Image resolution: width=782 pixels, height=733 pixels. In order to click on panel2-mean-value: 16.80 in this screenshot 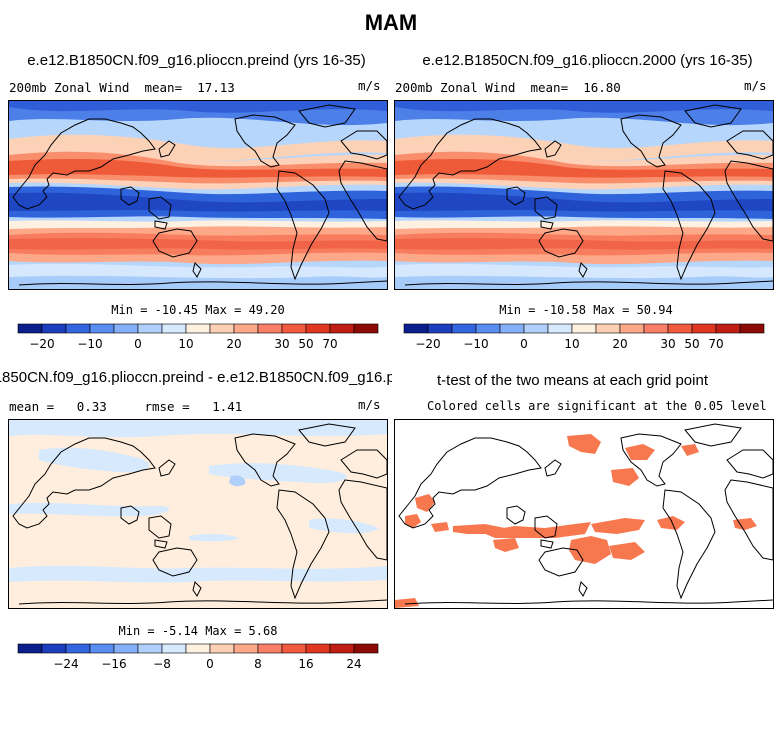, I will do `click(602, 87)`.